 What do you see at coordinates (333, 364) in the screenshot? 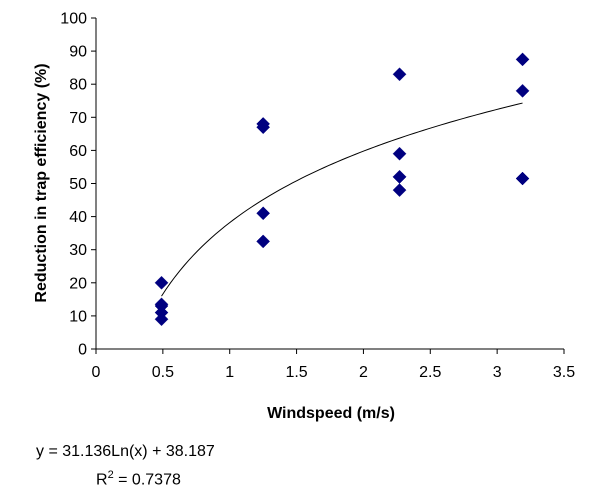
I see `x-axis: 0 0.5 1 1.5 2 2.5 3 3.5` at bounding box center [333, 364].